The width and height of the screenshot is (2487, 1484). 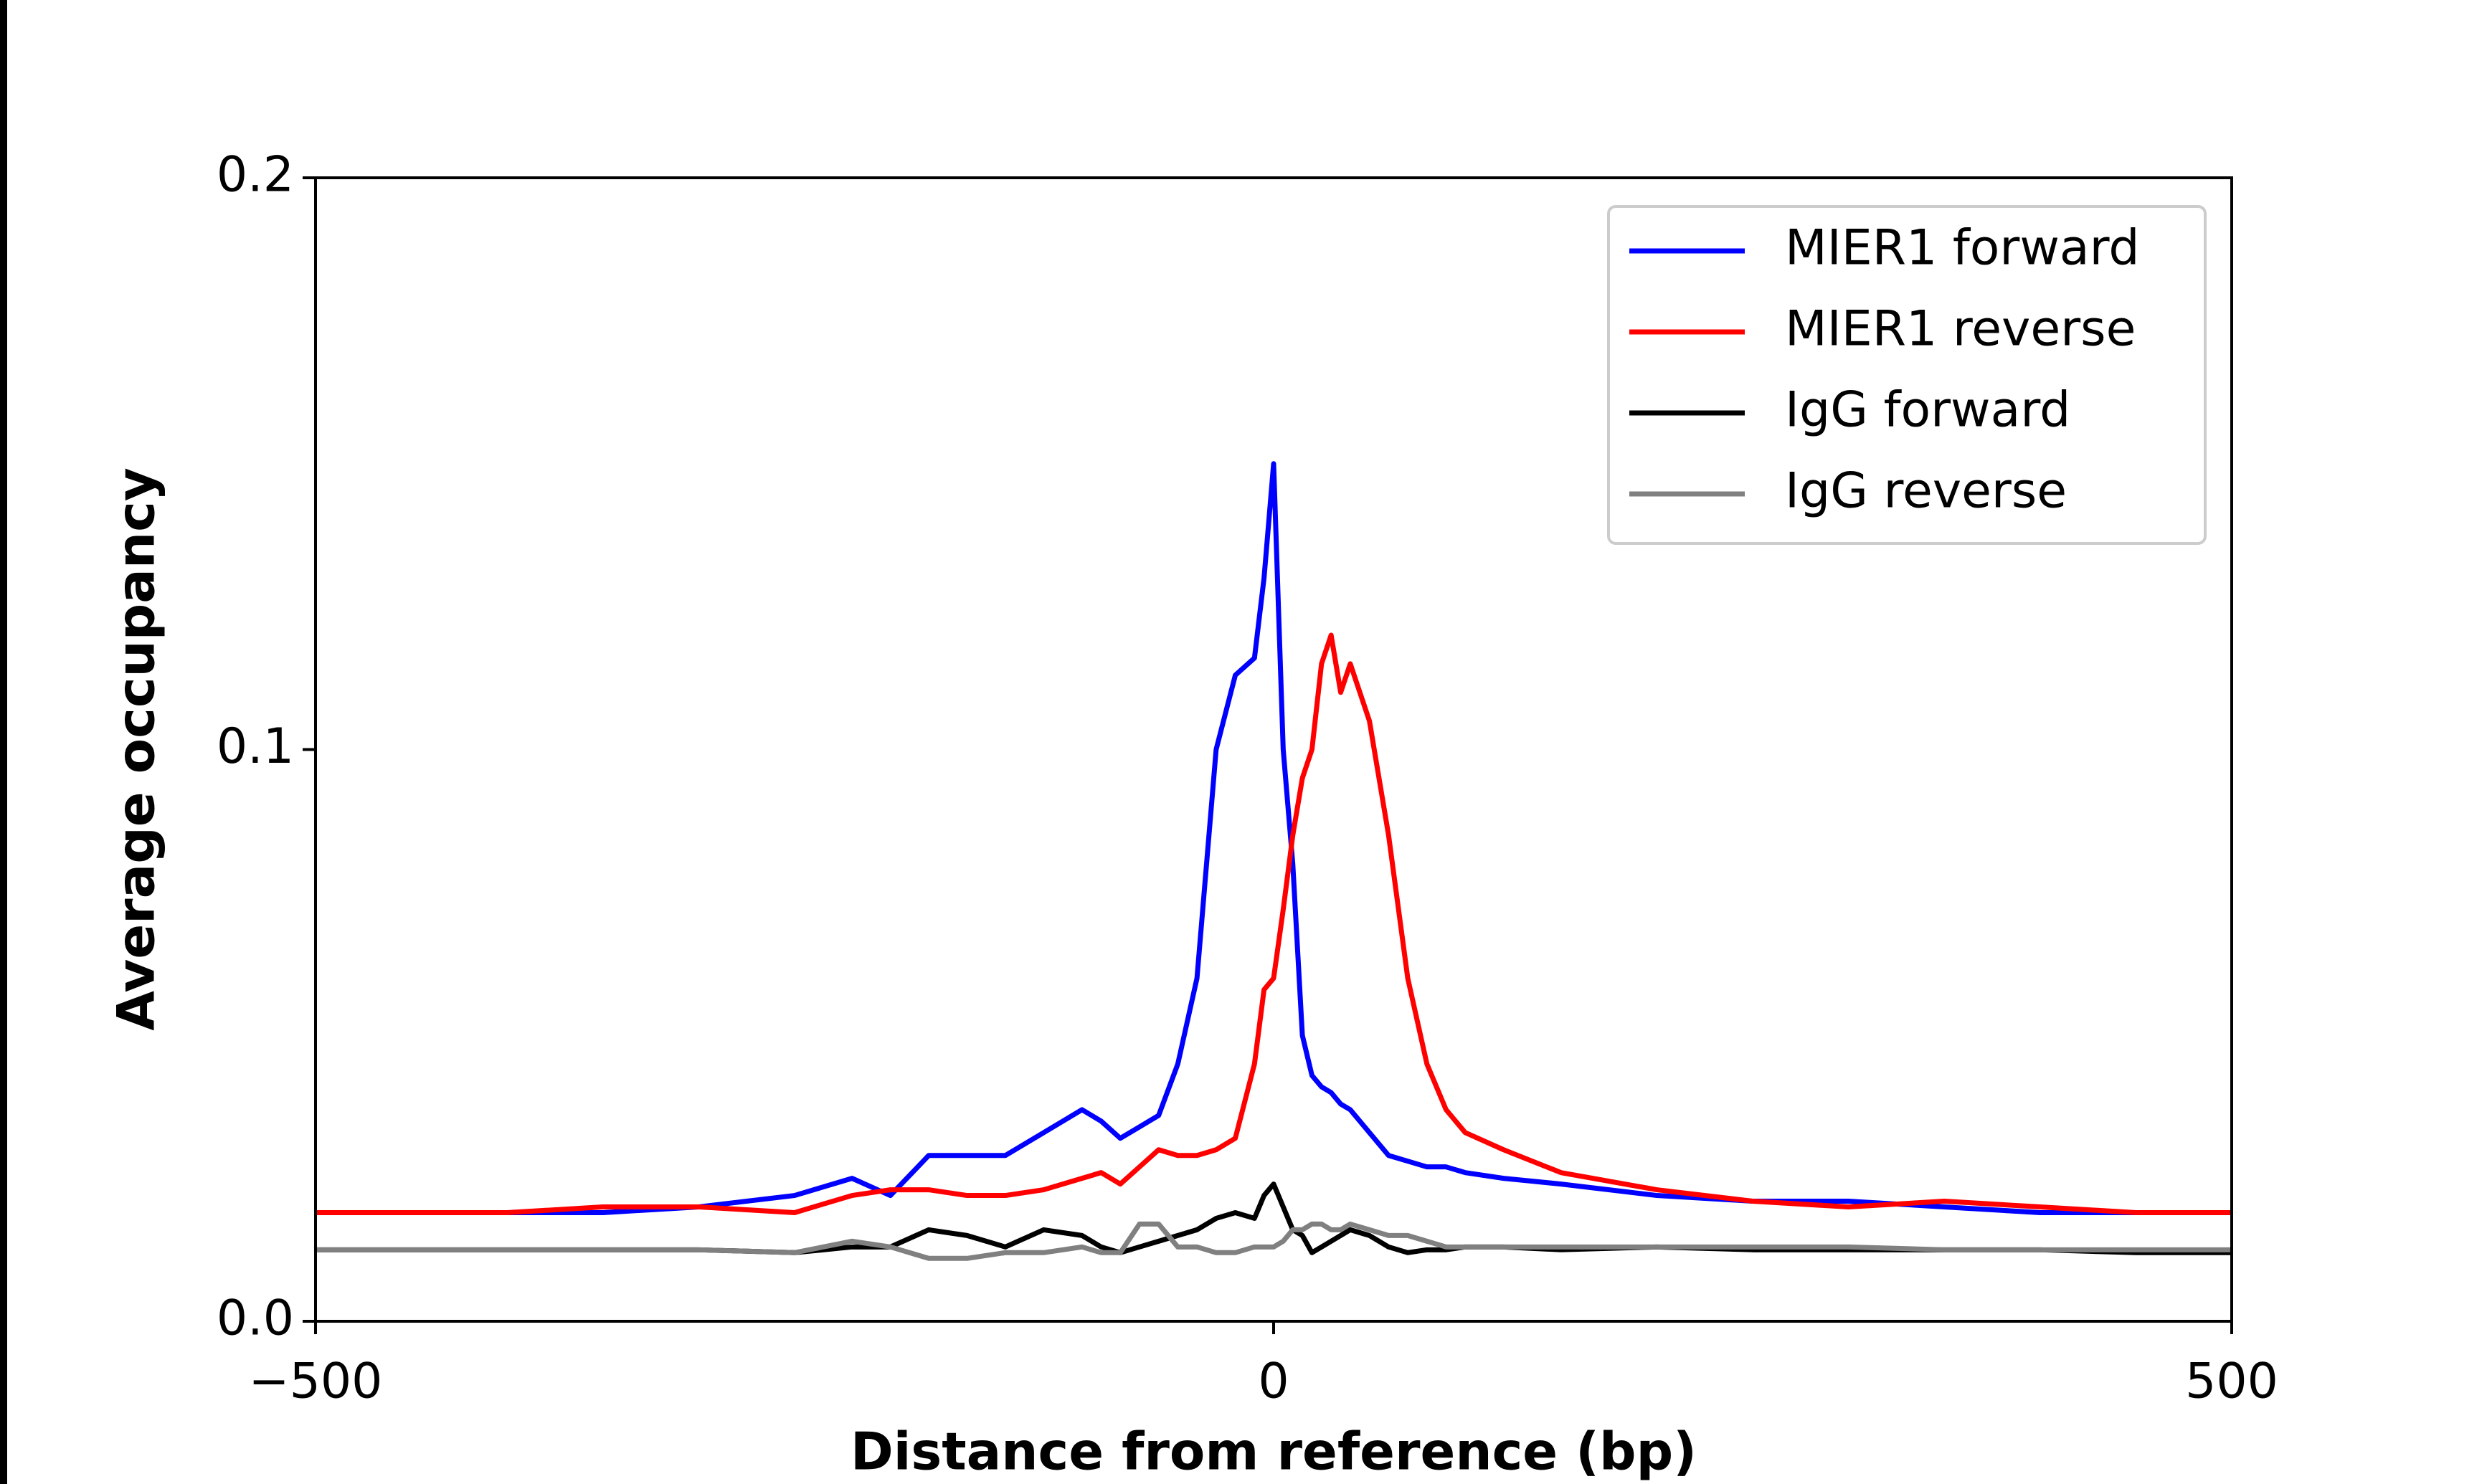 What do you see at coordinates (3, 742) in the screenshot?
I see `left-edge` at bounding box center [3, 742].